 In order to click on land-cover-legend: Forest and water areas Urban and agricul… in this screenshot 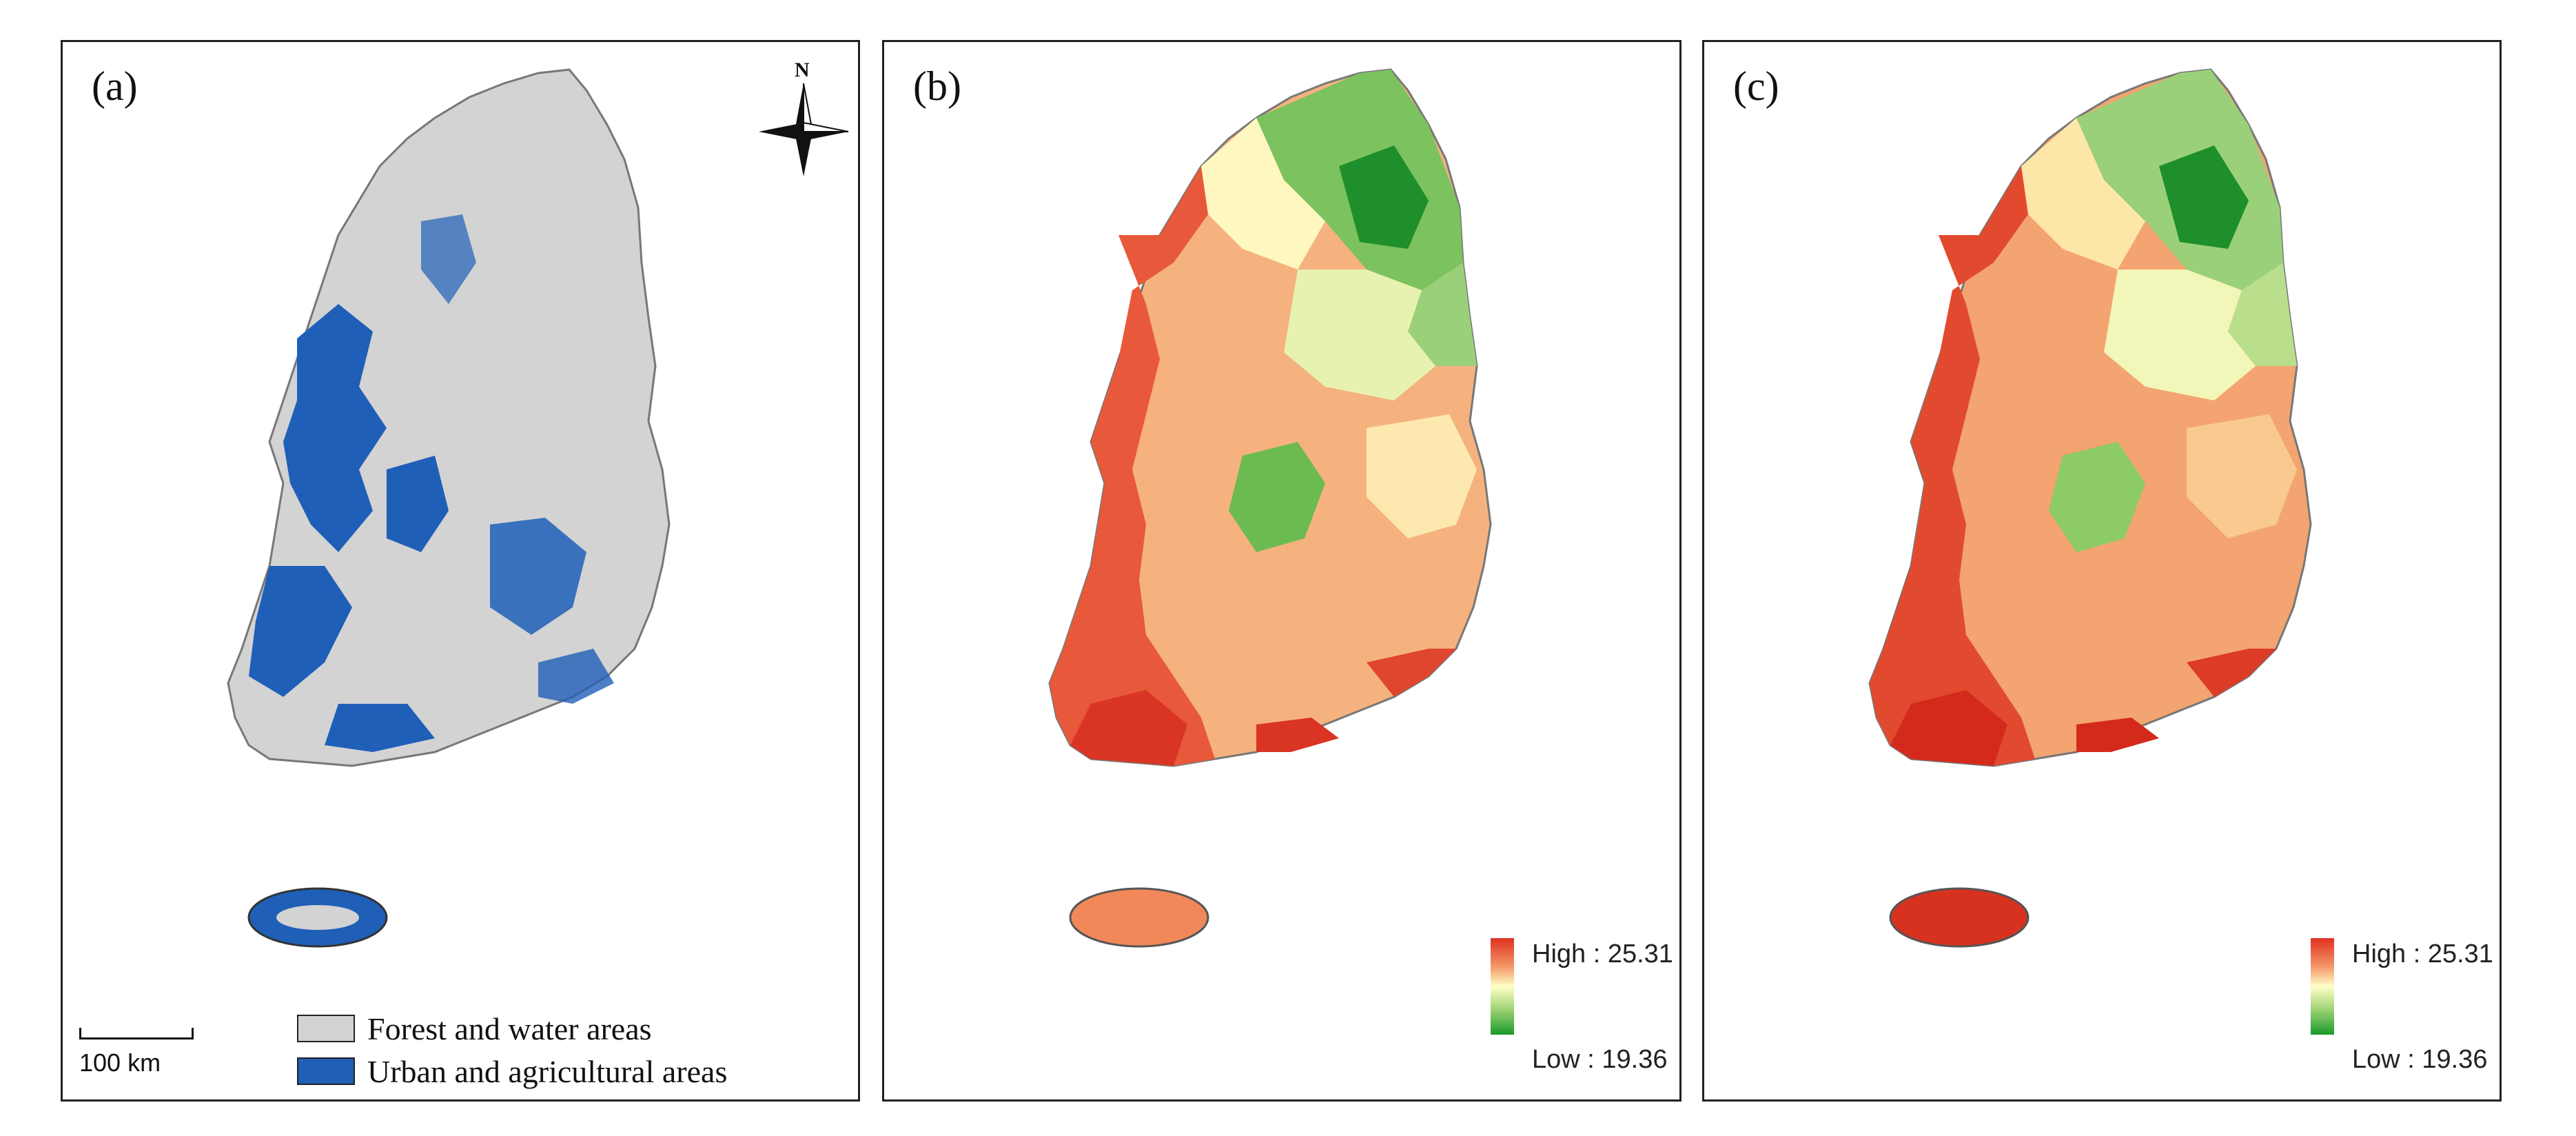, I will do `click(572, 1050)`.